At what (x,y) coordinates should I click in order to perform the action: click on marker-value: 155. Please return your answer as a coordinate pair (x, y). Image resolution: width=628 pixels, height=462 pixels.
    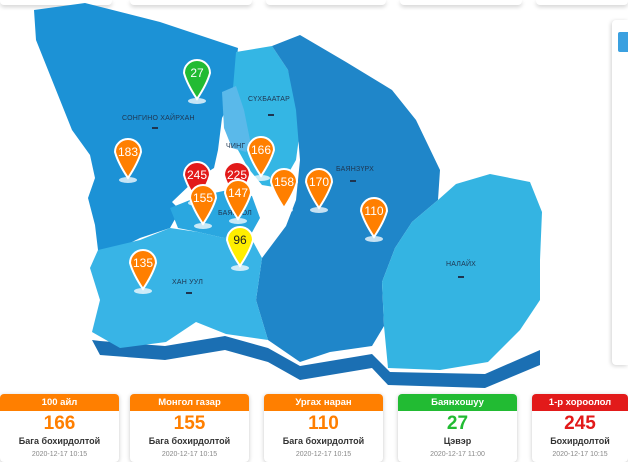
    Looking at the image, I should click on (203, 198).